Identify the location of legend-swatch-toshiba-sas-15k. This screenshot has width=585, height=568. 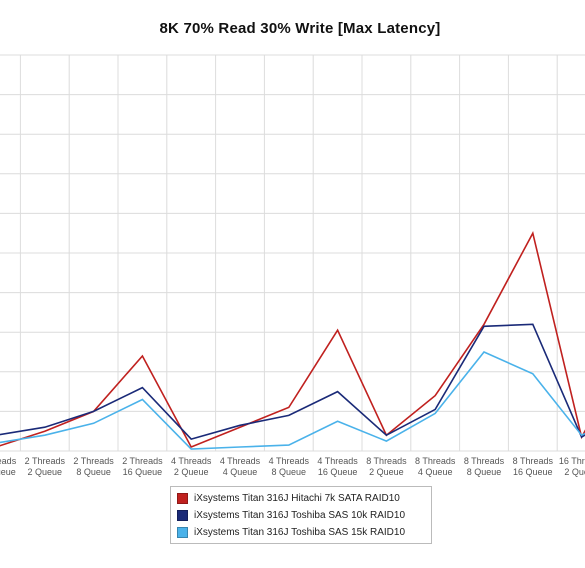
(182, 532).